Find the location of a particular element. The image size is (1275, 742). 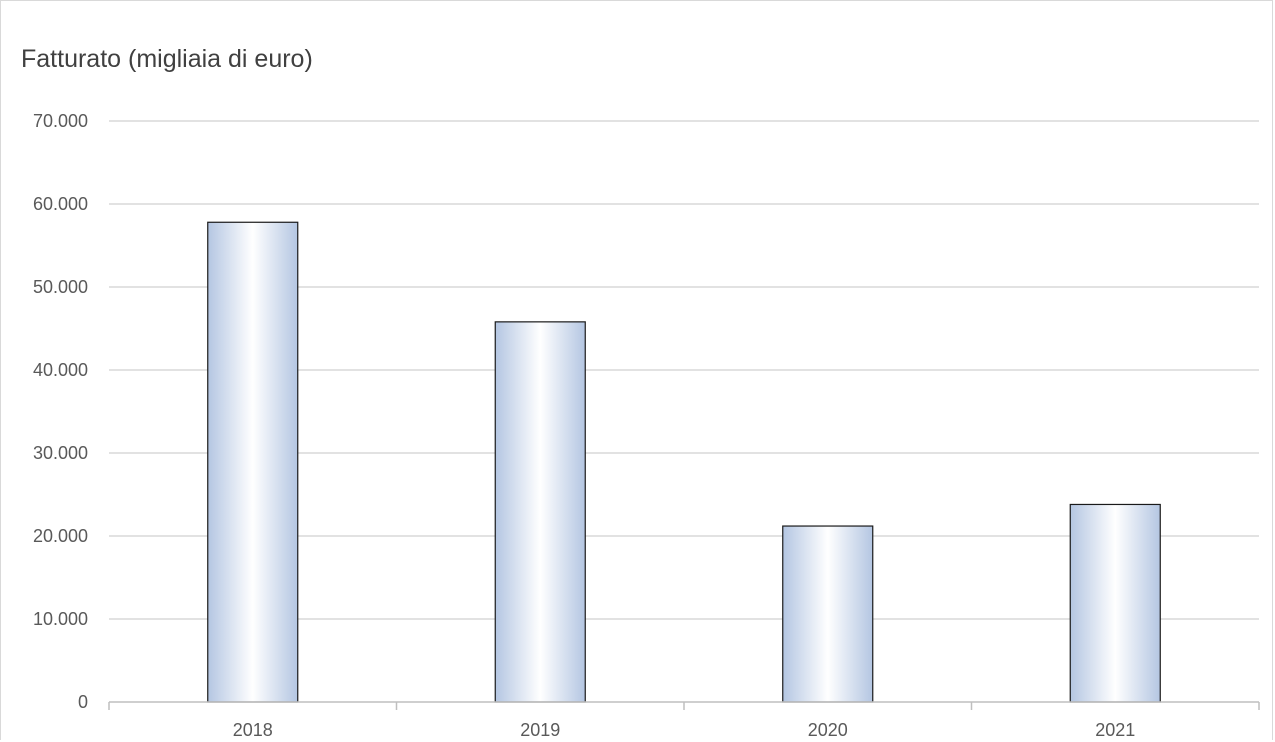

x-tick-label: 2021 is located at coordinates (1115, 730).